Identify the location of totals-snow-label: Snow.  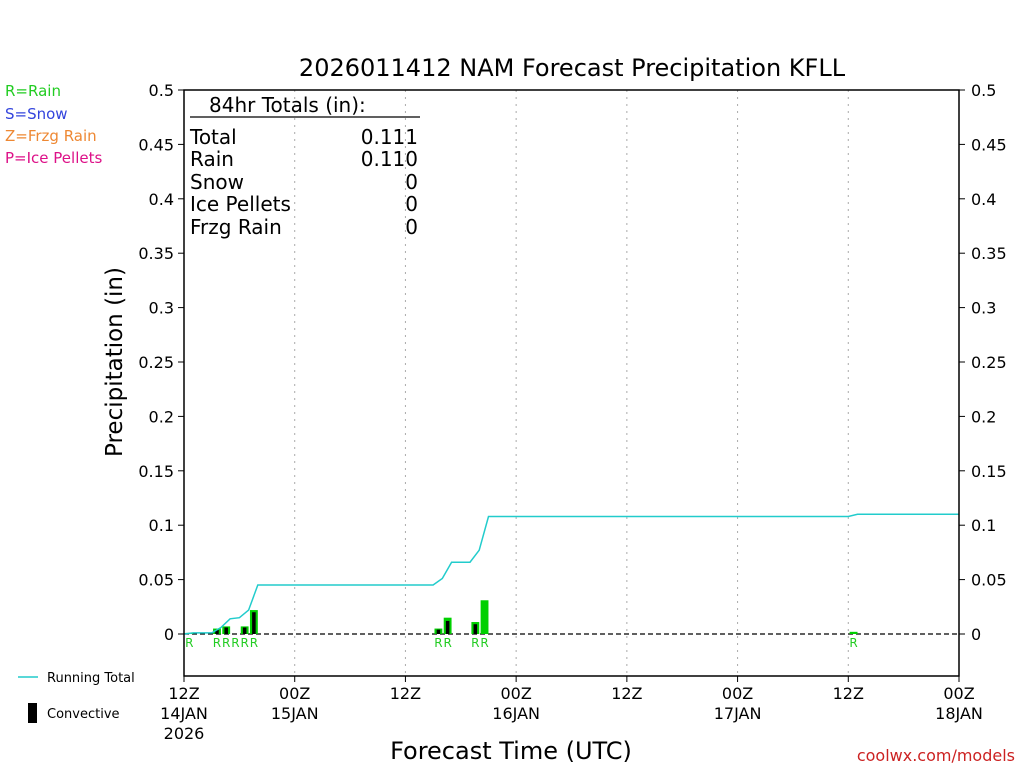
(217, 182).